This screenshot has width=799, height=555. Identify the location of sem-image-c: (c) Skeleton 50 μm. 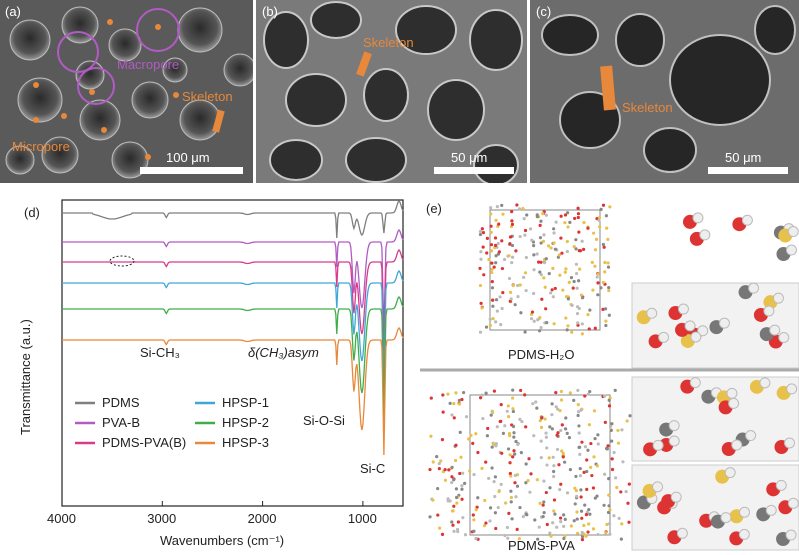
(664, 91).